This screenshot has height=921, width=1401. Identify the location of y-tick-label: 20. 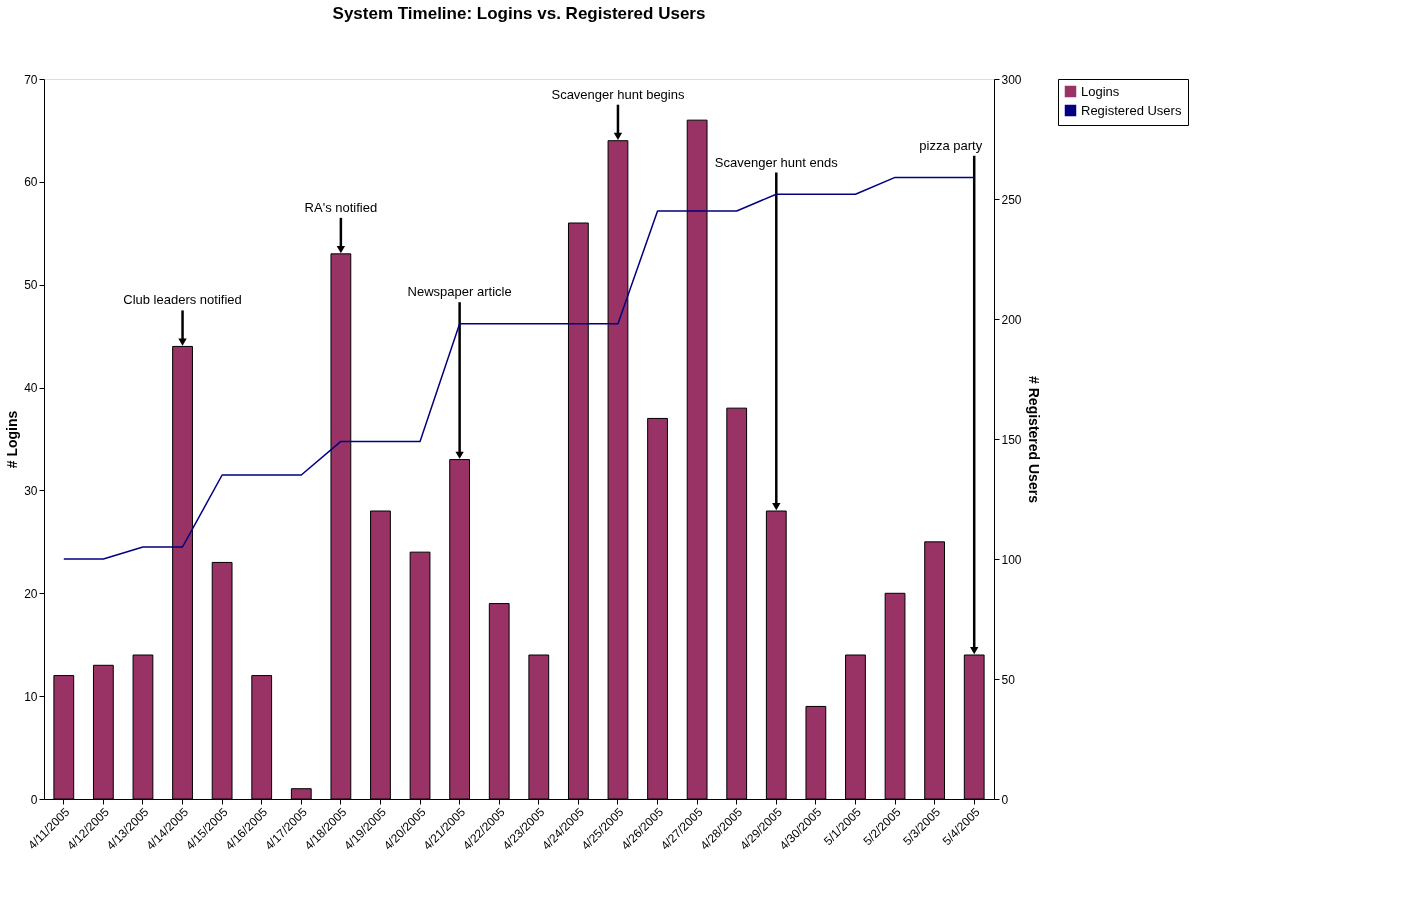
(31, 593).